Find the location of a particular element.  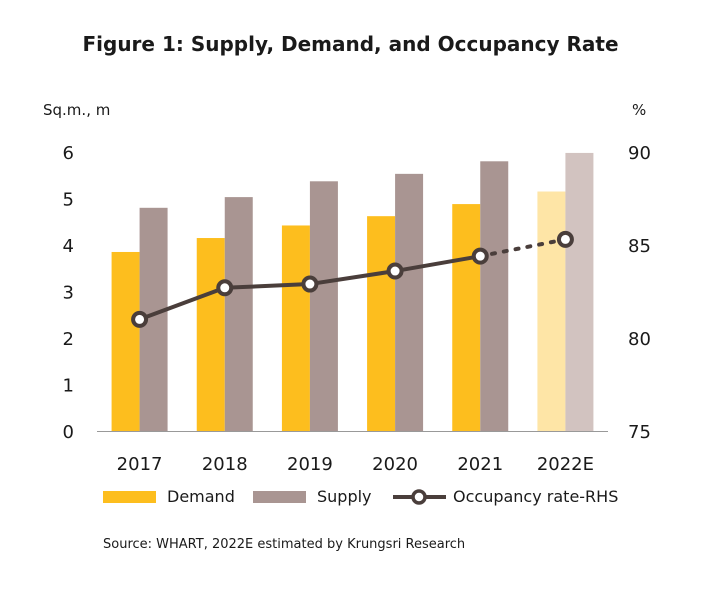

bar-demand-2022E is located at coordinates (551, 311).